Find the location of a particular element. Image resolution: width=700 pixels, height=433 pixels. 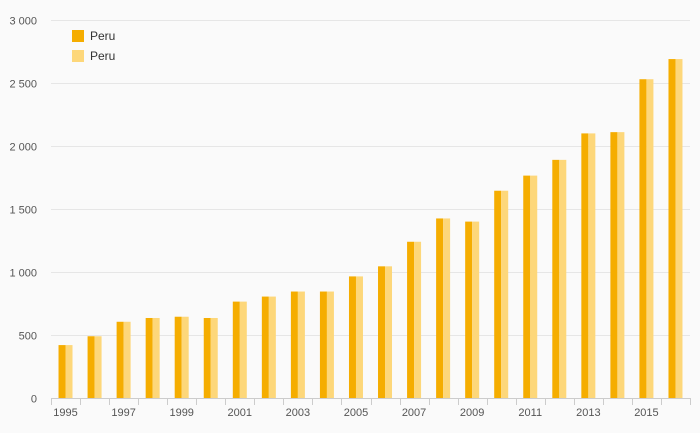

x-tick-label: 2003 is located at coordinates (298, 413).